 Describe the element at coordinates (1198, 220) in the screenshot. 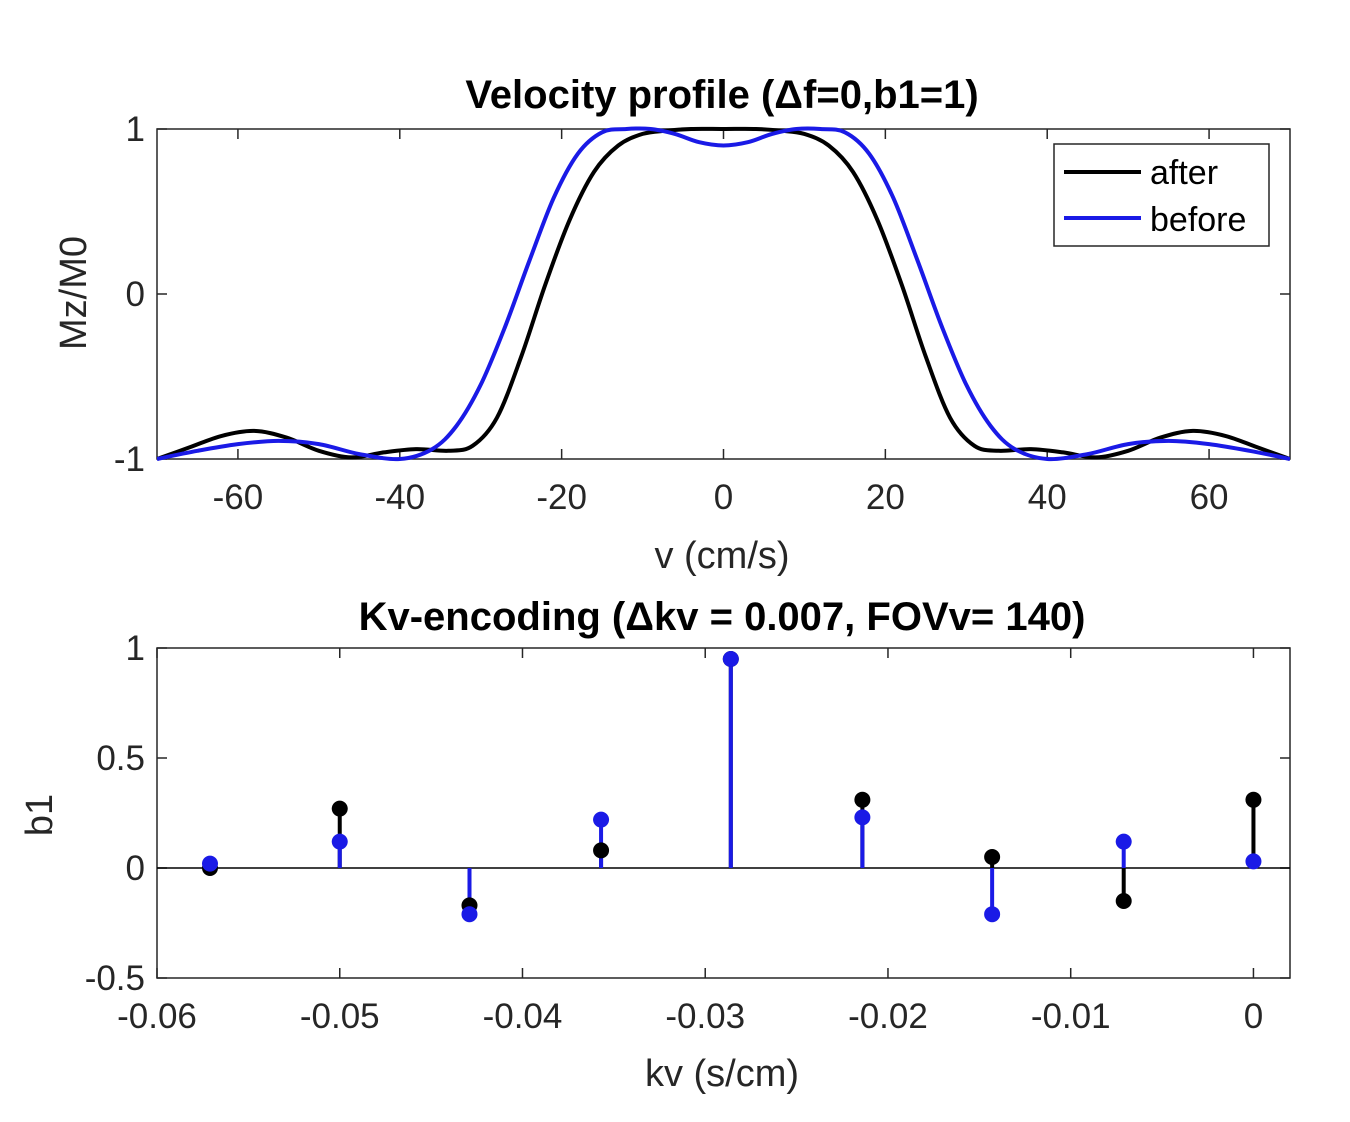

I see `legend-before-label: before` at that location.